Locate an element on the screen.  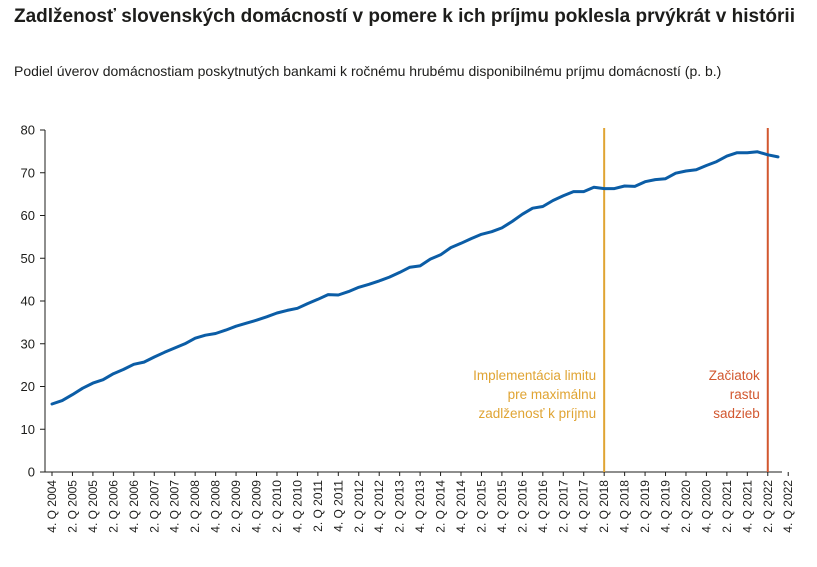
x-tick-label: 4. Q 2020 is located at coordinates (706, 506).